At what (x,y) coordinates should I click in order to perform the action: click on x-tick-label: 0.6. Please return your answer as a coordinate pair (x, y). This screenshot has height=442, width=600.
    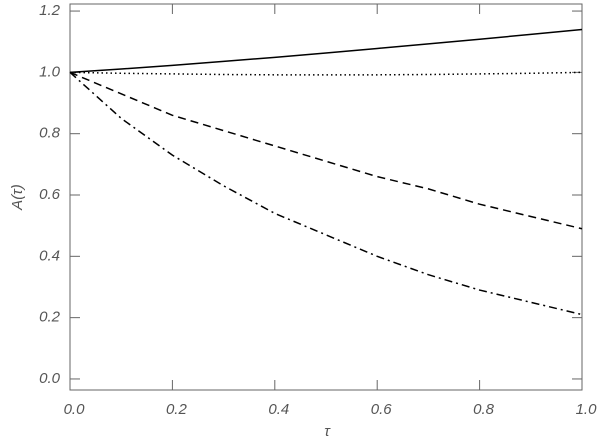
    Looking at the image, I should click on (382, 409).